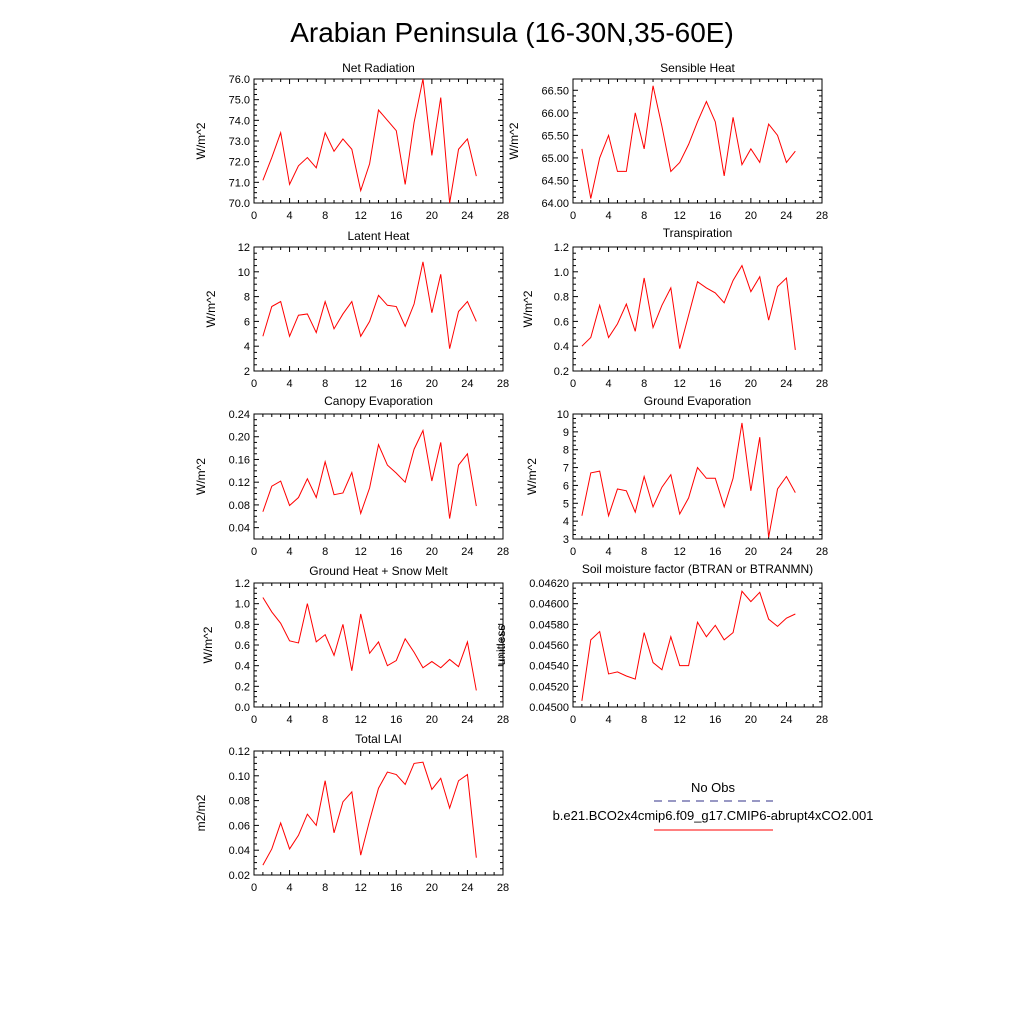 The image size is (1024, 1024). I want to click on y-tick-label: 0.04560, so click(549, 646).